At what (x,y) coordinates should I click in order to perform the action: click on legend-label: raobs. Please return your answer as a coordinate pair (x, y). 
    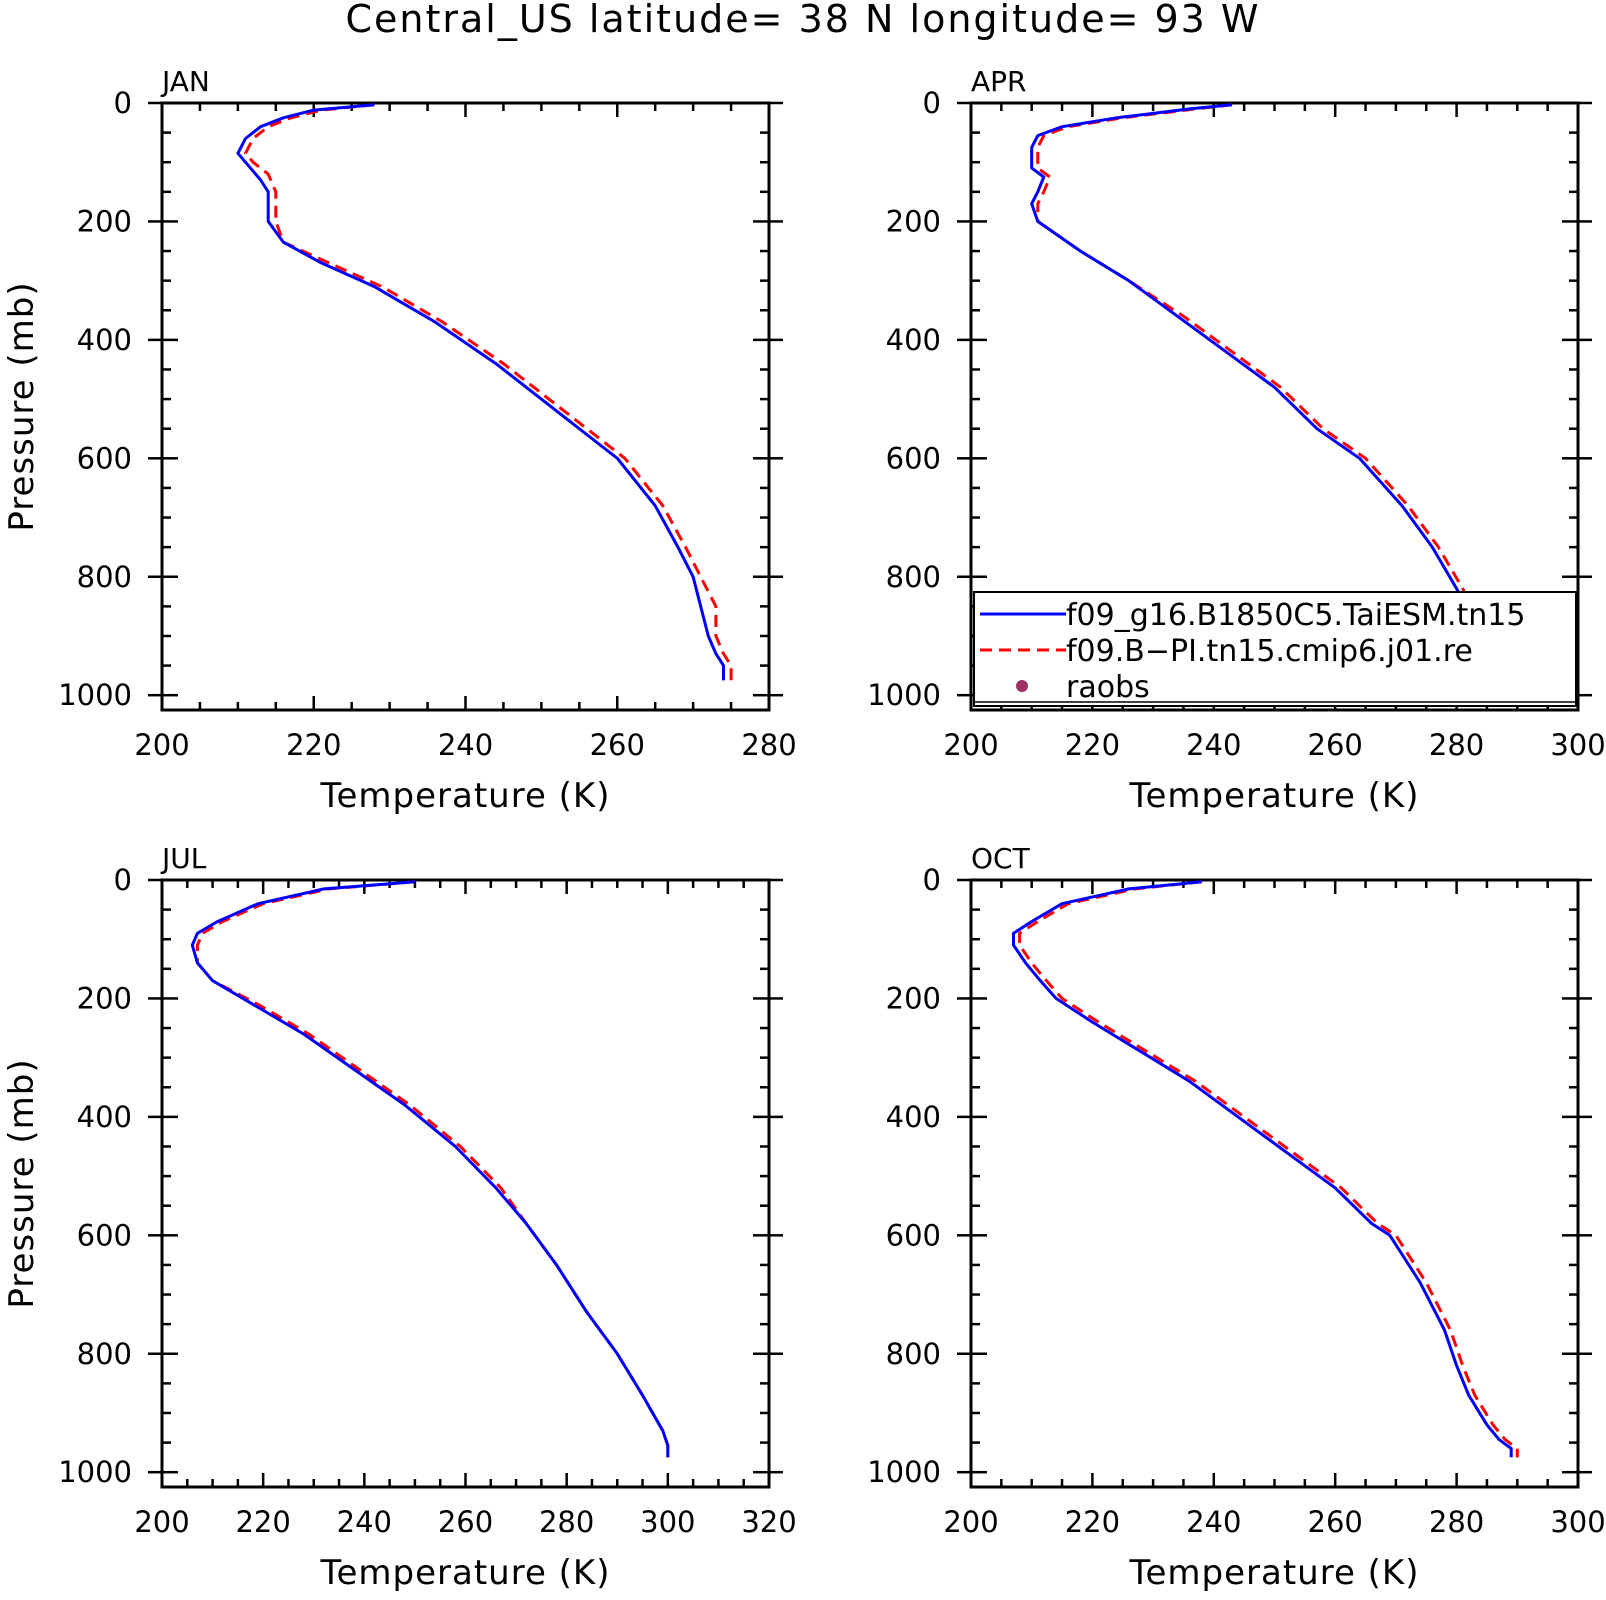
    Looking at the image, I should click on (1108, 687).